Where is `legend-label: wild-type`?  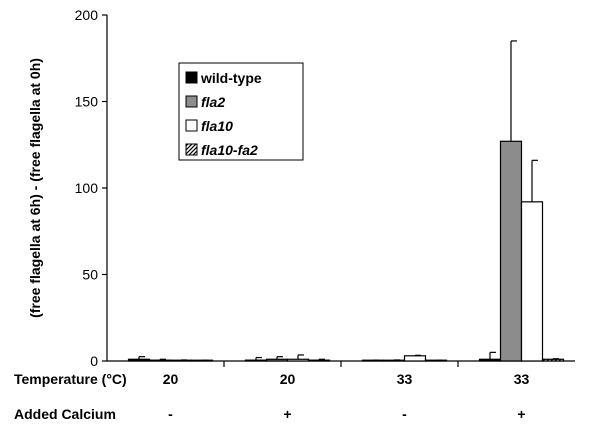 legend-label: wild-type is located at coordinates (231, 78).